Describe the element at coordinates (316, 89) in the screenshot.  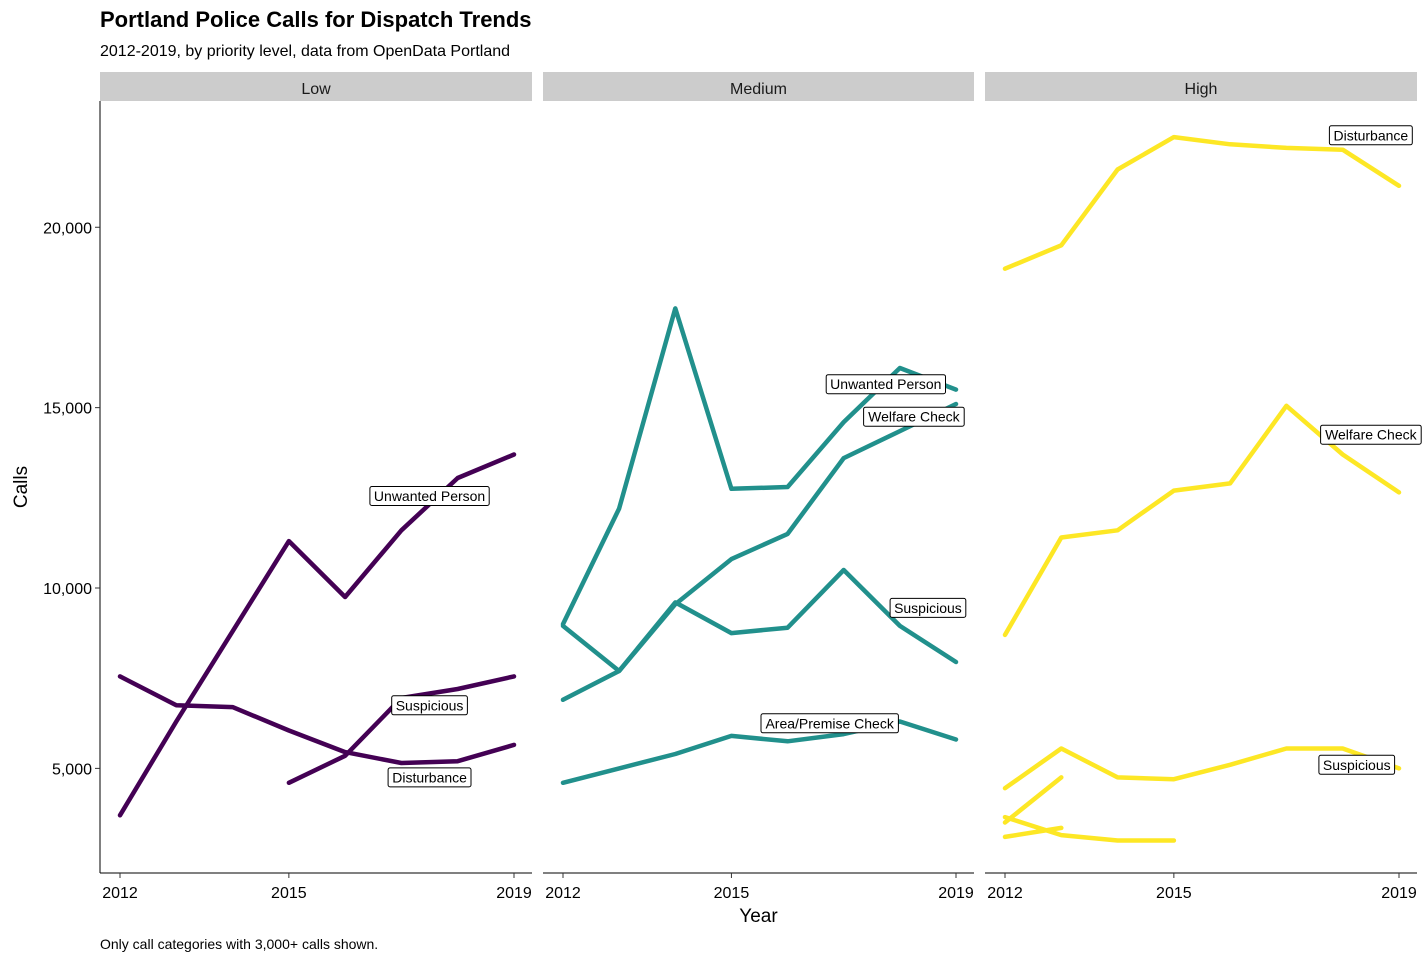
I see `facet-strip-label: Low` at that location.